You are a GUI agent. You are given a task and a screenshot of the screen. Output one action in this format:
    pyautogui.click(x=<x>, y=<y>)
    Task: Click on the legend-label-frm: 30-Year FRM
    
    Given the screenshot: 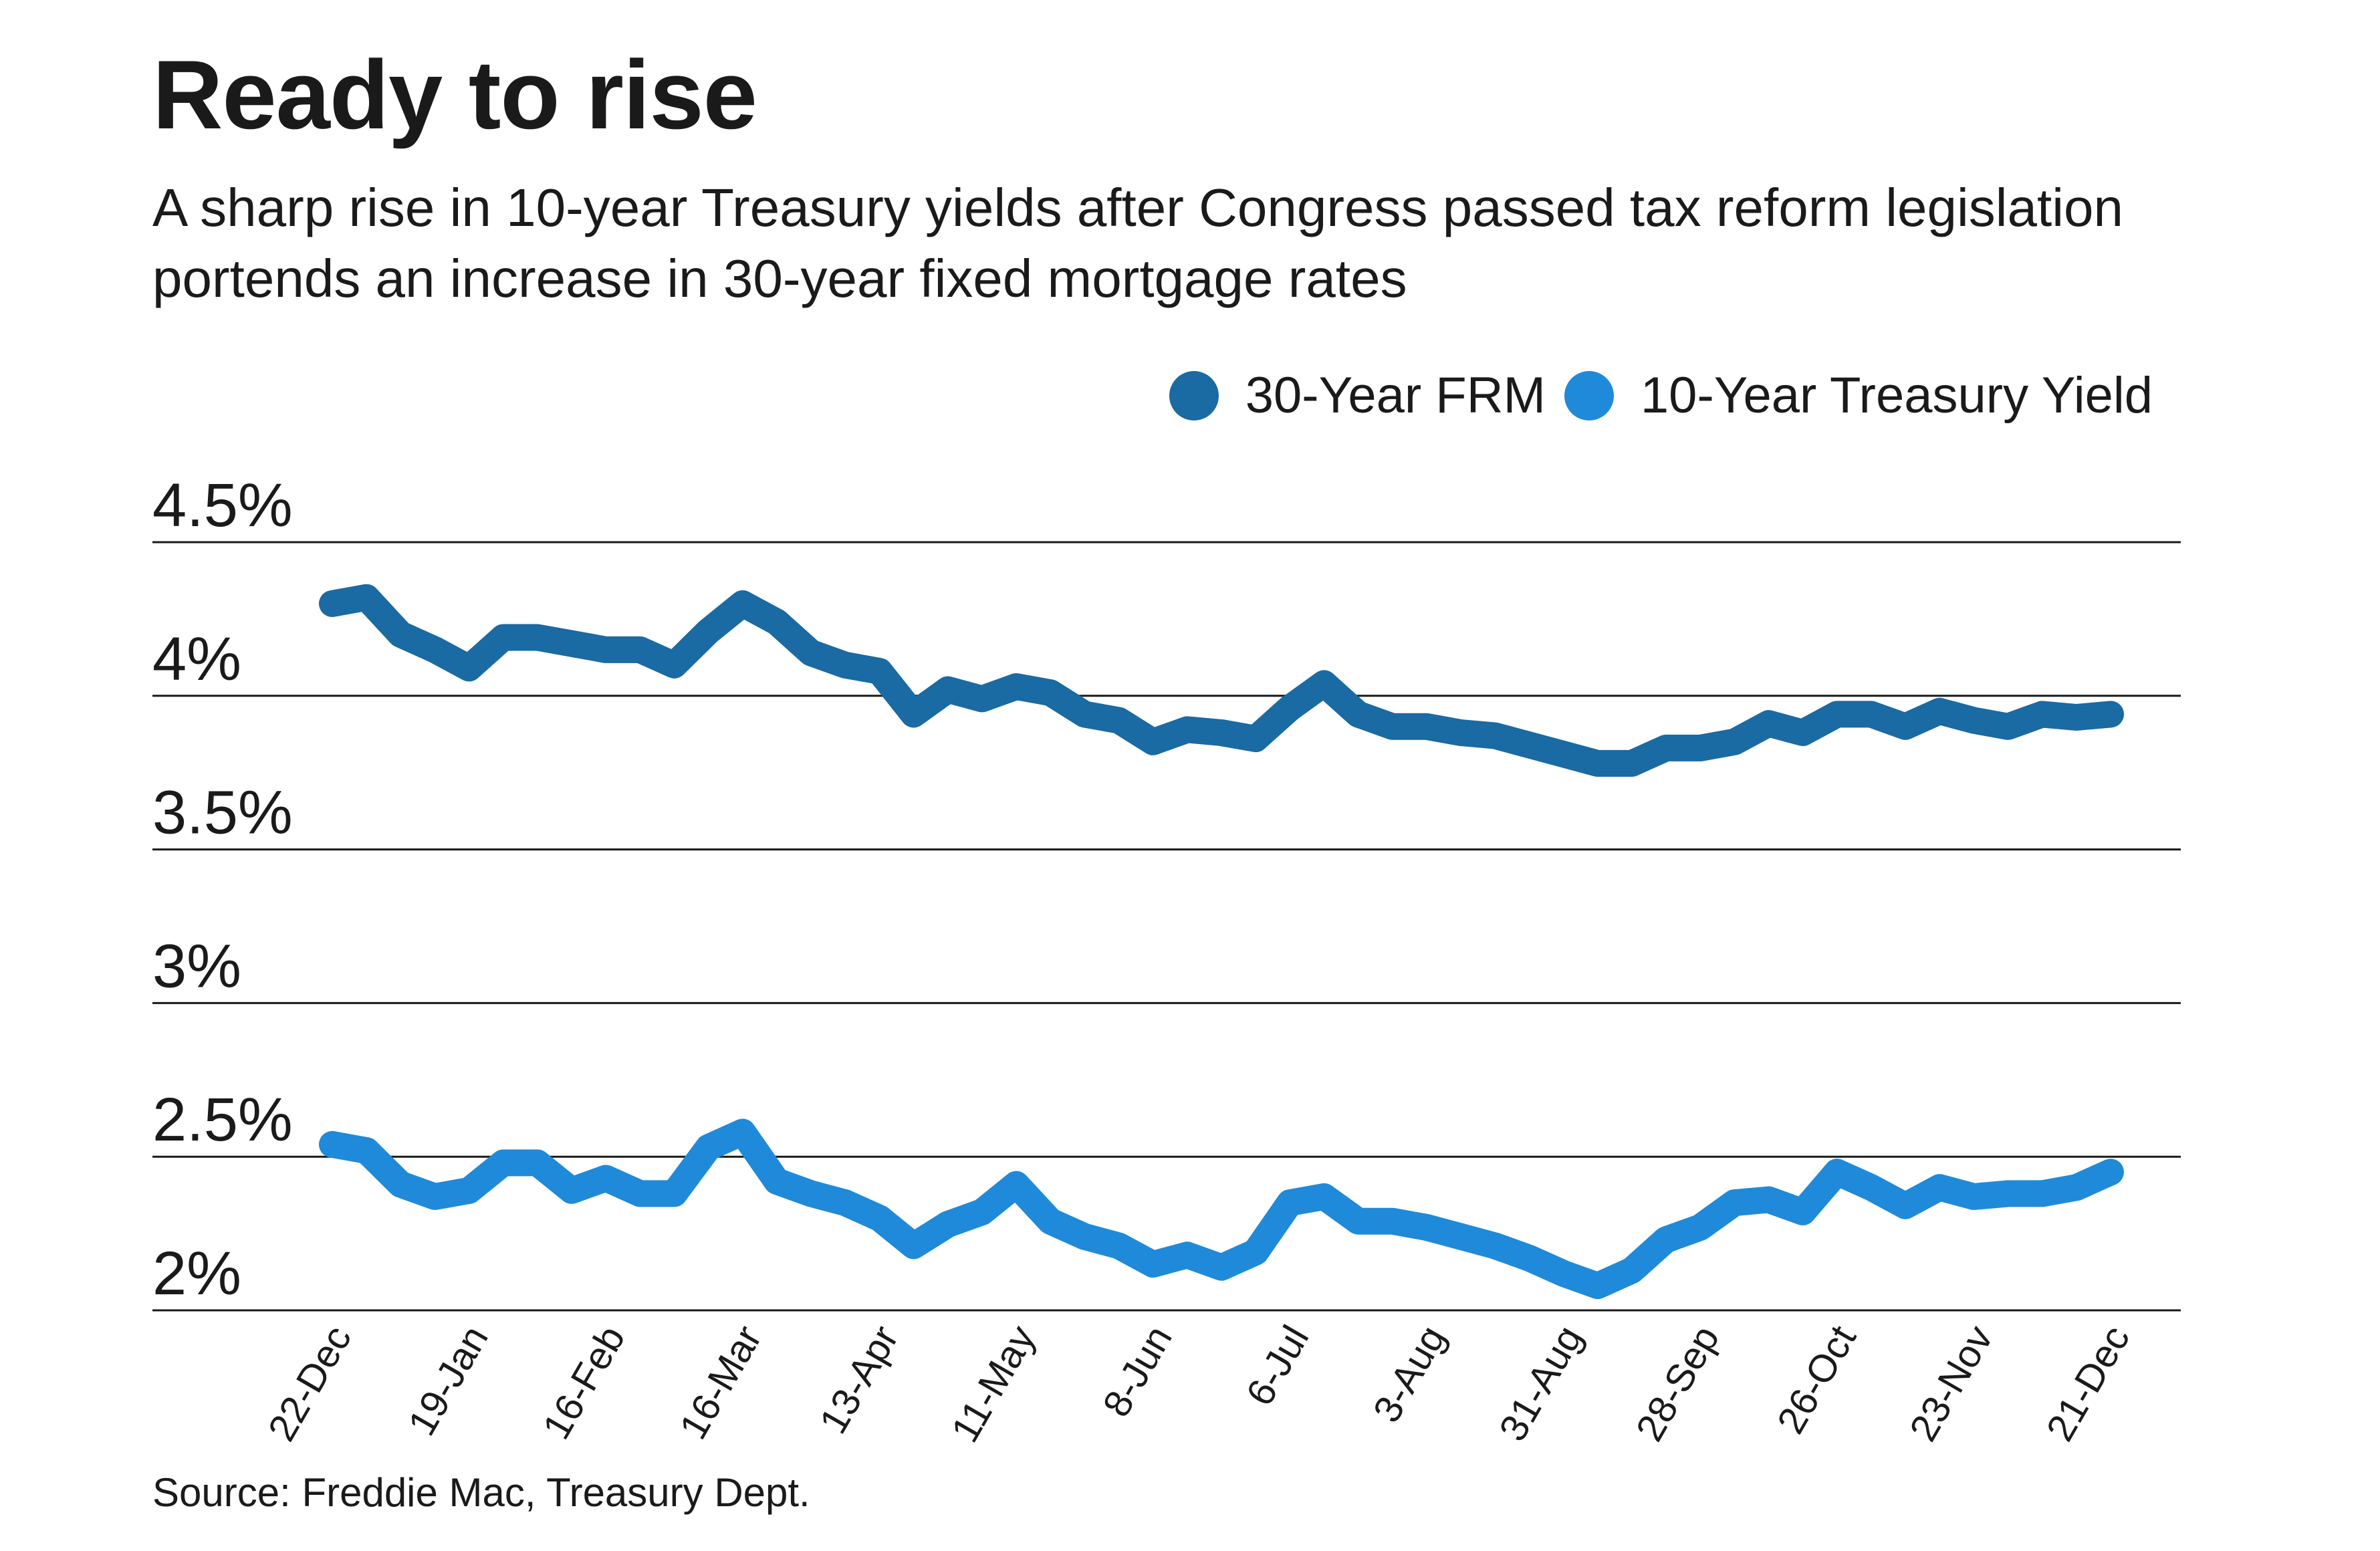 What is the action you would take?
    pyautogui.click(x=1395, y=396)
    